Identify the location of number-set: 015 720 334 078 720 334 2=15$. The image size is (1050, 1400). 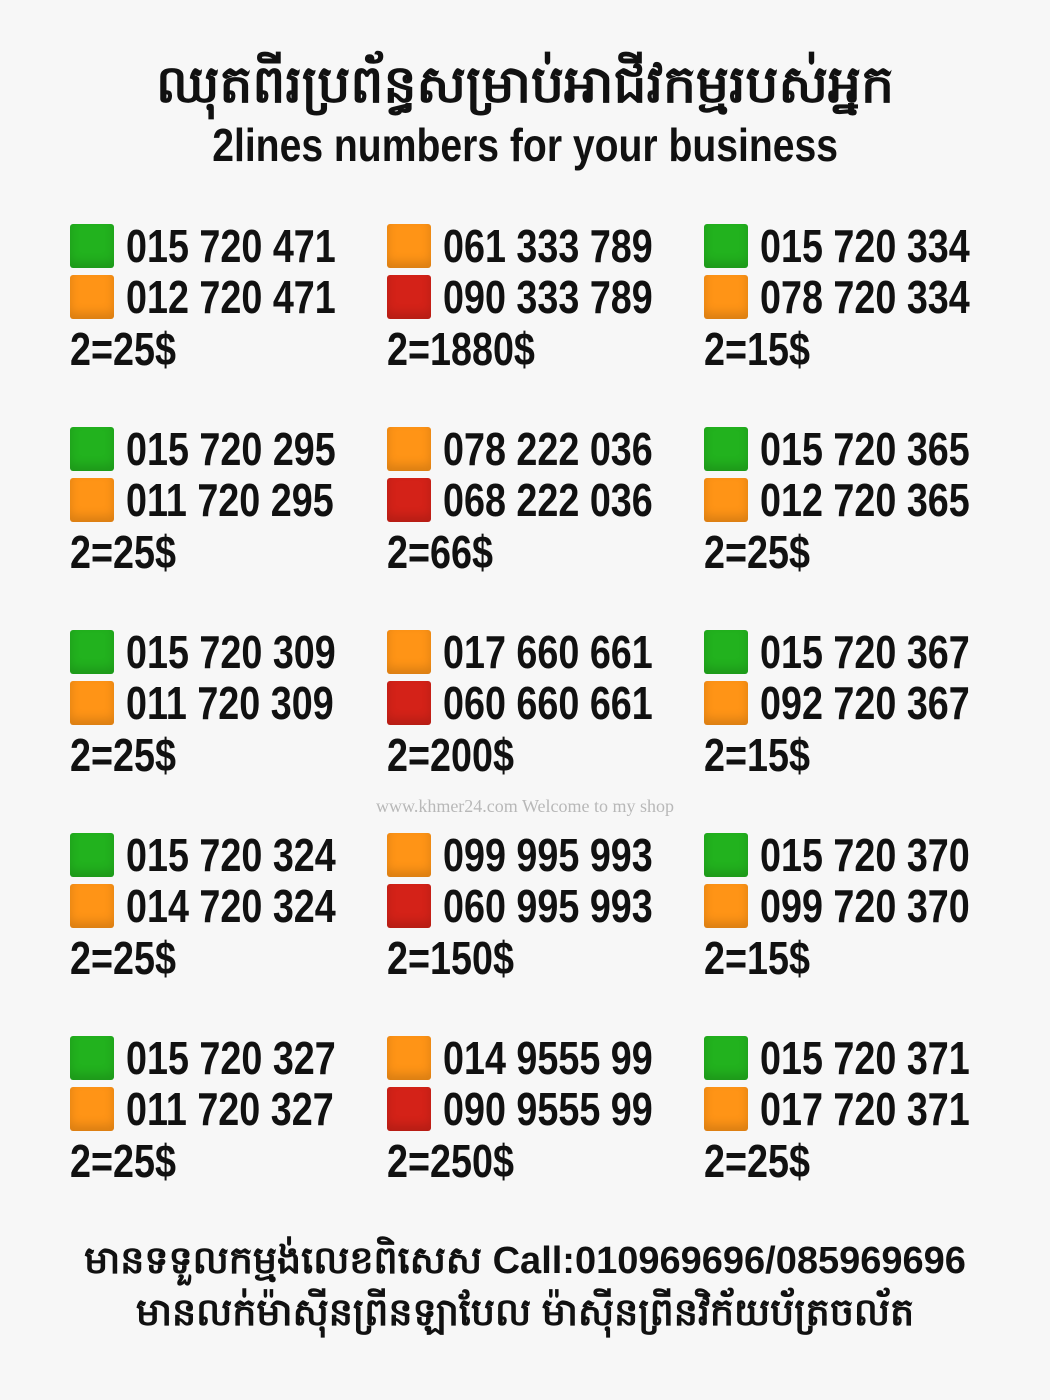
(854, 306).